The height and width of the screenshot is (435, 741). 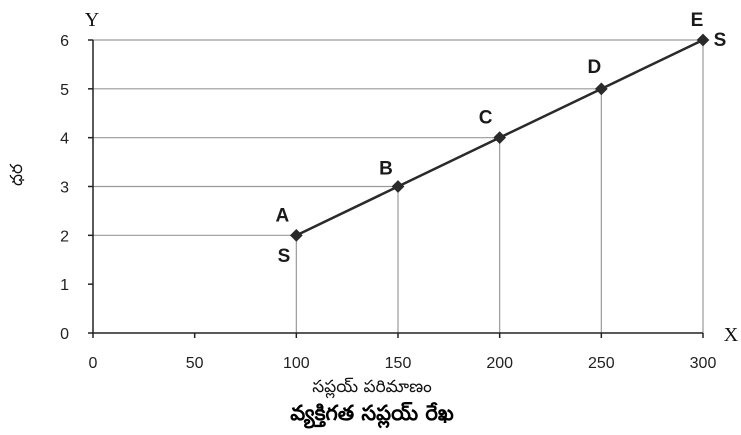 What do you see at coordinates (64, 41) in the screenshot?
I see `y-tick-label: 6` at bounding box center [64, 41].